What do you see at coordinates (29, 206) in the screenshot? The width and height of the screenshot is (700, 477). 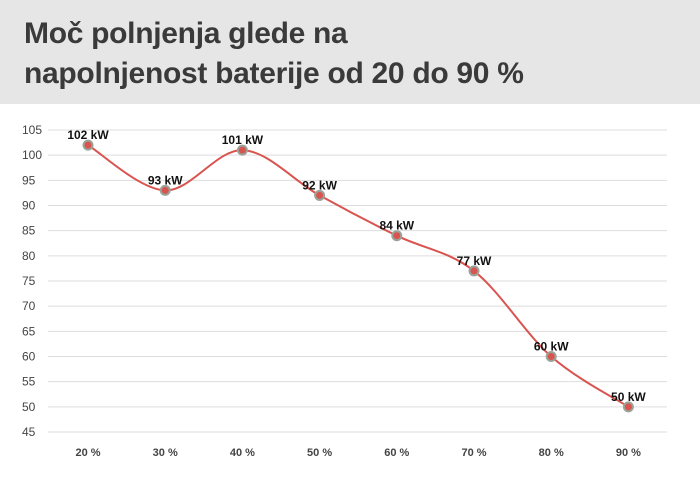 I see `y-tick-label: 90` at bounding box center [29, 206].